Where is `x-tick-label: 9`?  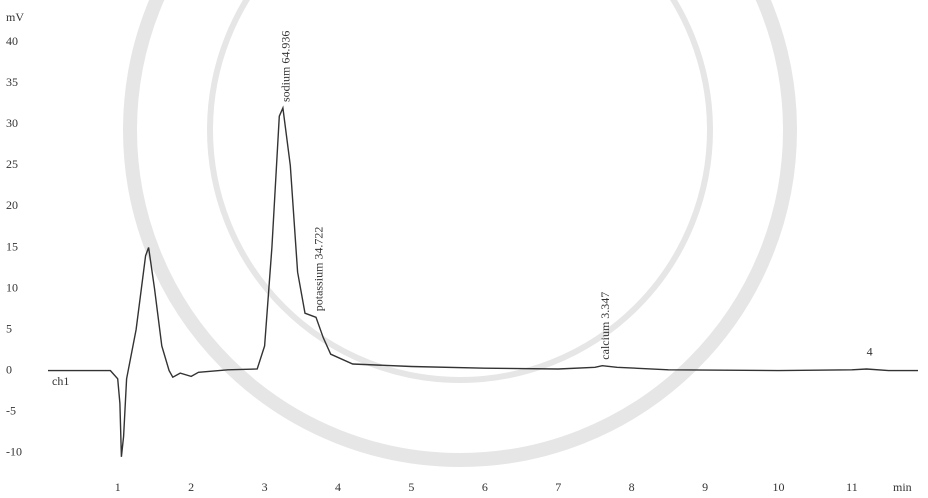 x-tick-label: 9 is located at coordinates (705, 487).